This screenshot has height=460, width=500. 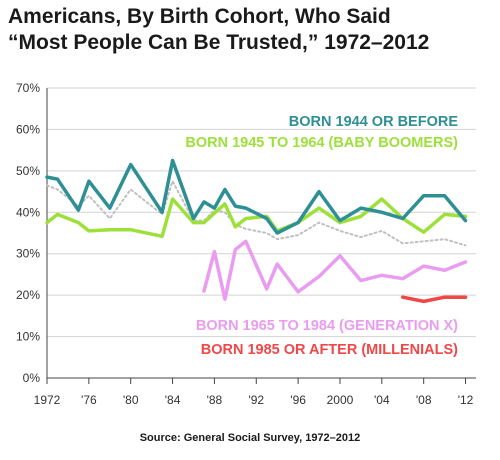 What do you see at coordinates (47, 400) in the screenshot?
I see `x-tick-label: 1972` at bounding box center [47, 400].